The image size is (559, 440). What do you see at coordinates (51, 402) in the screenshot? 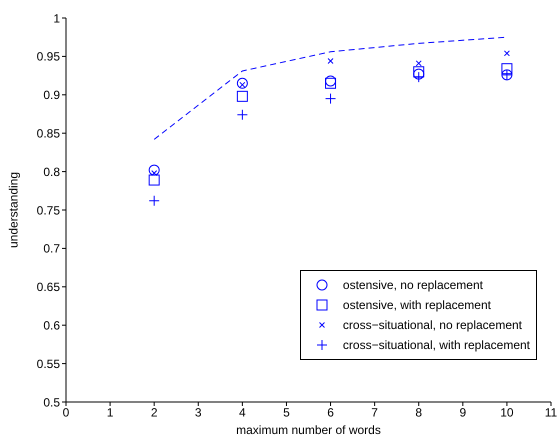
I see `y-tick-label: 0.5` at bounding box center [51, 402].